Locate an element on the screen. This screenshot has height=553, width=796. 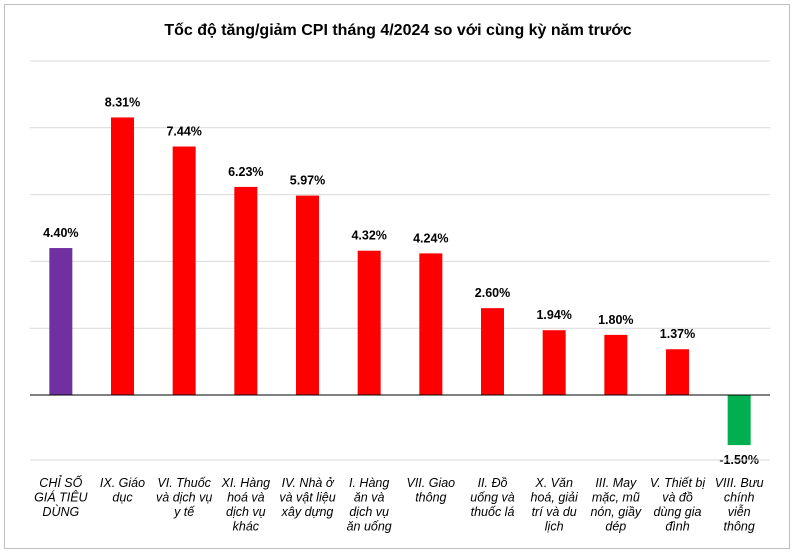
category-label: dép is located at coordinates (615, 527).